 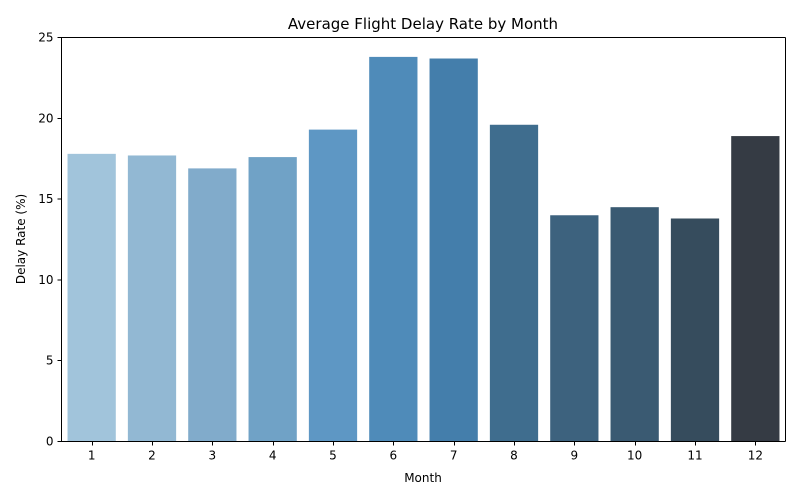 I want to click on x-tick-label: 6, so click(x=394, y=456).